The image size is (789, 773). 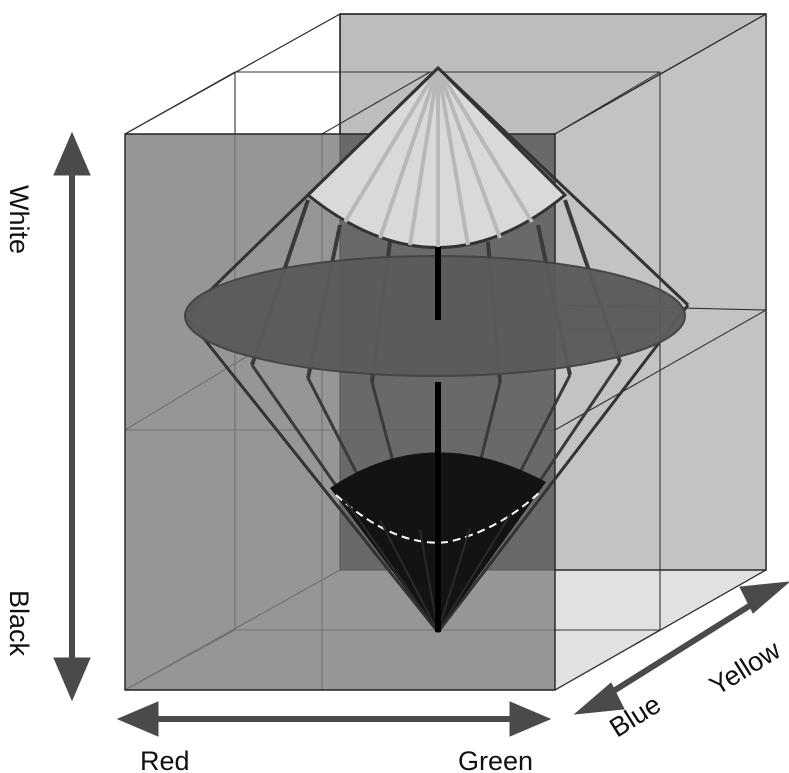 I want to click on black-label: Black, so click(x=19, y=623).